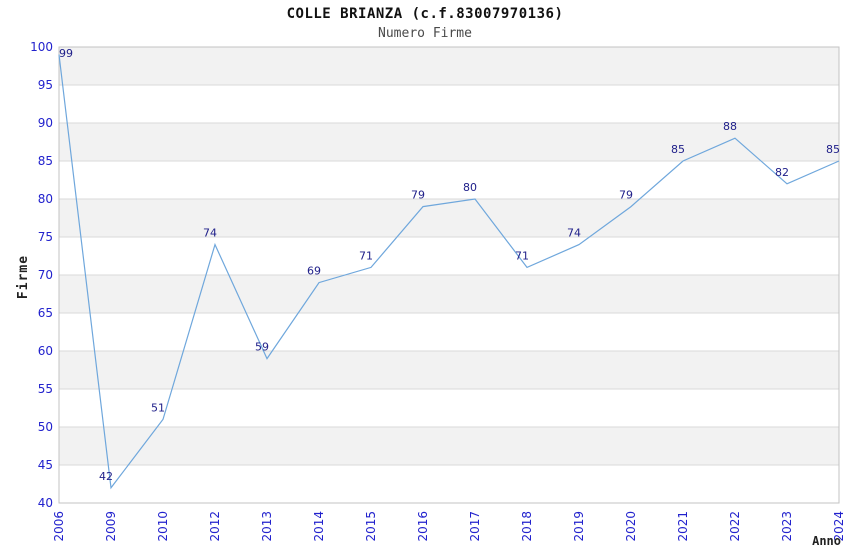 The width and height of the screenshot is (850, 550). What do you see at coordinates (787, 526) in the screenshot?
I see `x-tick-label: 2023` at bounding box center [787, 526].